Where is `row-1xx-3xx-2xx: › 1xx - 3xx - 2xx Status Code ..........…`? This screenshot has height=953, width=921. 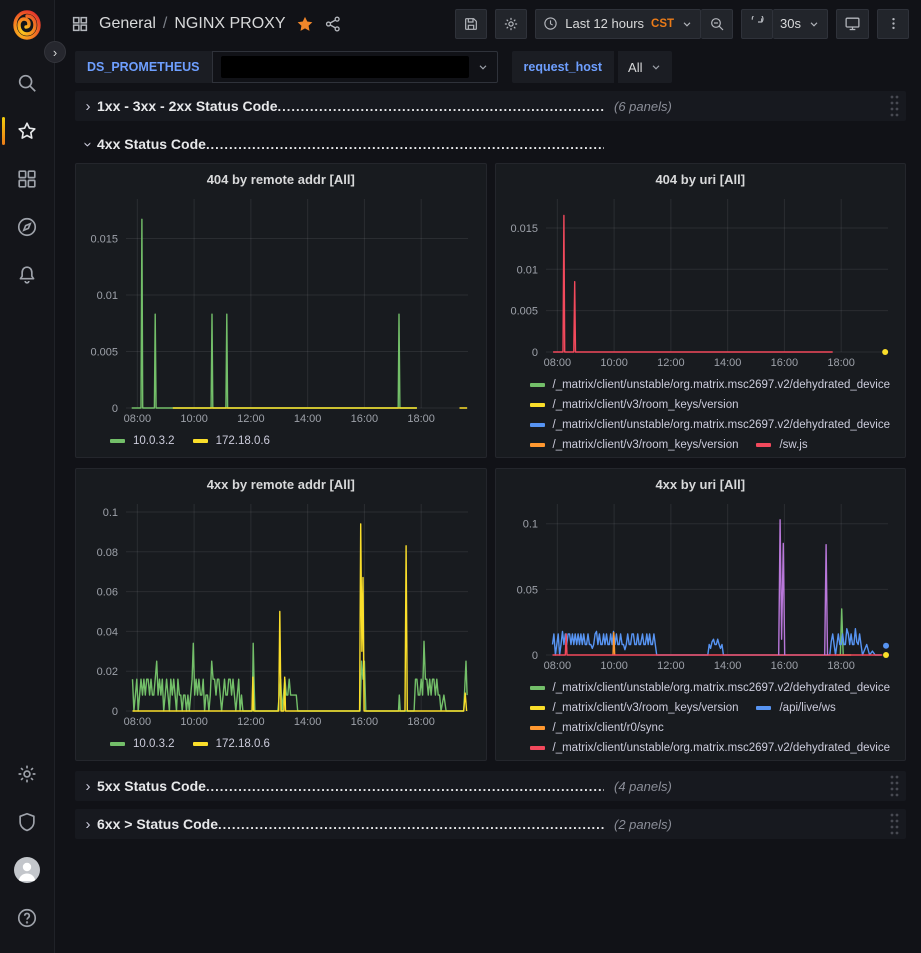
row-1xx-3xx-2xx: › 1xx - 3xx - 2xx Status Code ..........… is located at coordinates (490, 106).